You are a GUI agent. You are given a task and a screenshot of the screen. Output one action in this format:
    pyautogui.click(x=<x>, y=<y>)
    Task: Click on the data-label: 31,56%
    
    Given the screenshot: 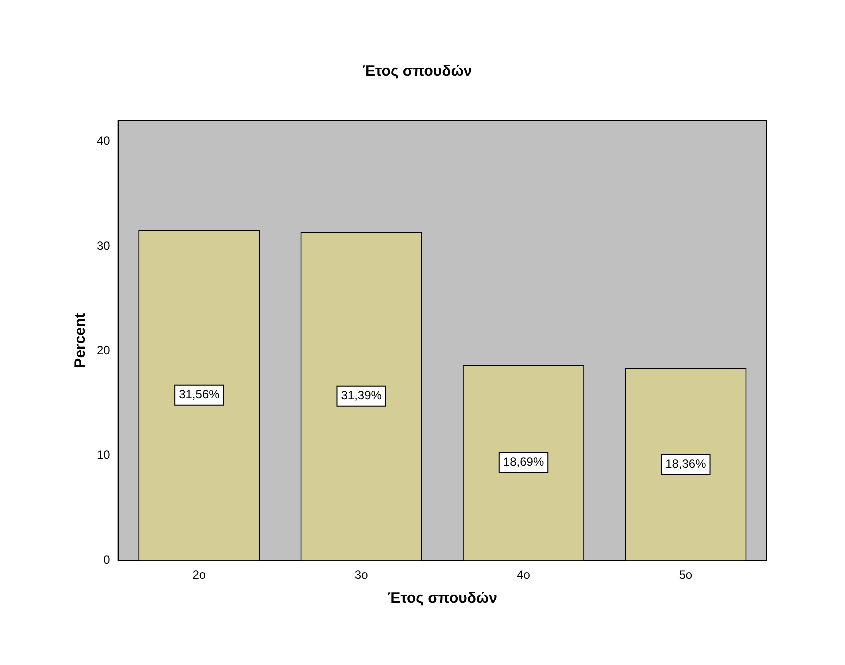 What is the action you would take?
    pyautogui.click(x=199, y=395)
    